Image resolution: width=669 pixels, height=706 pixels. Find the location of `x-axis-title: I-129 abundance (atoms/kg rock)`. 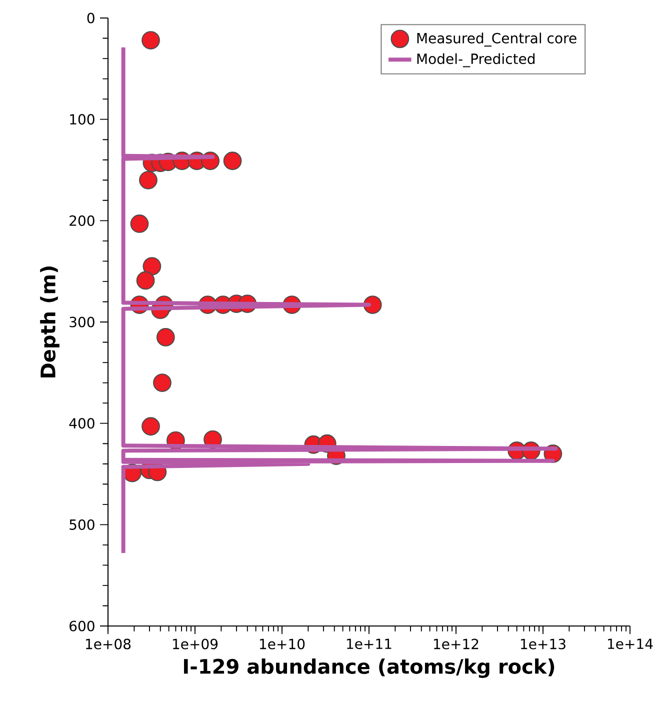

x-axis-title: I-129 abundance (atoms/kg rock) is located at coordinates (369, 668).